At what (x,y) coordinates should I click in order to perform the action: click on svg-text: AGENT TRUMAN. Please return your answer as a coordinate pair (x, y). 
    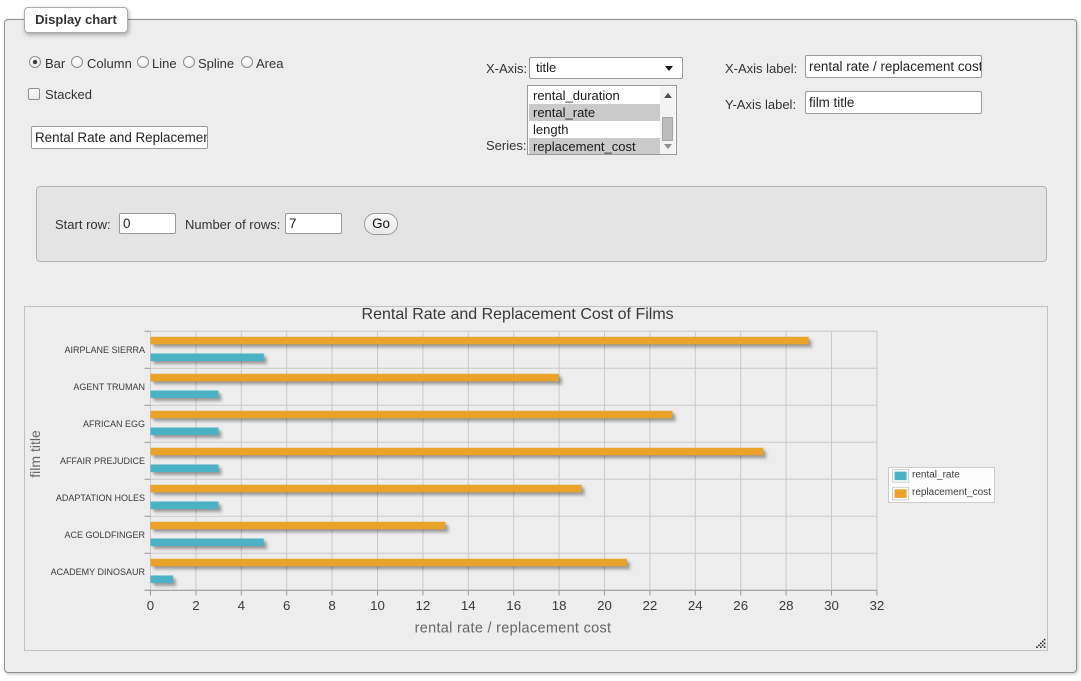
    Looking at the image, I should click on (109, 387).